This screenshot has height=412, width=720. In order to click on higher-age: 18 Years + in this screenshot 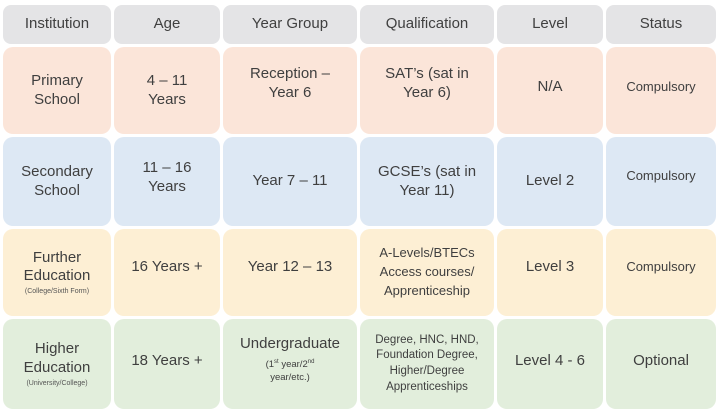, I will do `click(167, 364)`.